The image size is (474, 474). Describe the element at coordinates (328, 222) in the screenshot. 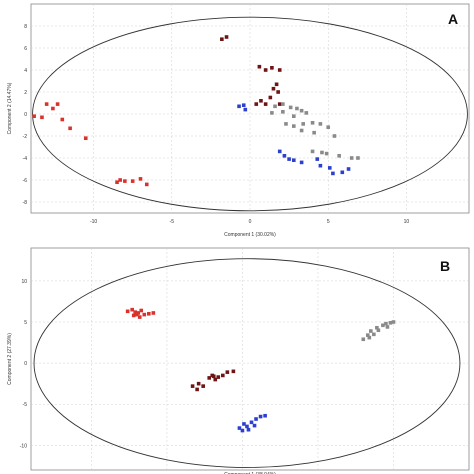

I see `x-tick-label: 5` at that location.